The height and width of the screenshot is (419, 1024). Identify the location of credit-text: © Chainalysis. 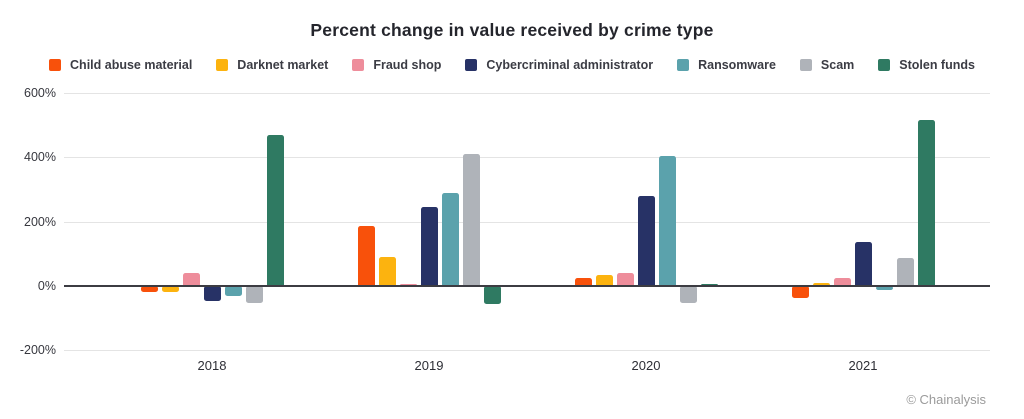
(946, 399).